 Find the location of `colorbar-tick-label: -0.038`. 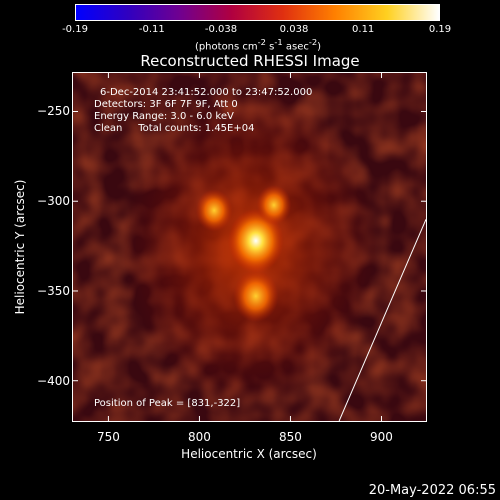

colorbar-tick-label: -0.038 is located at coordinates (221, 29).